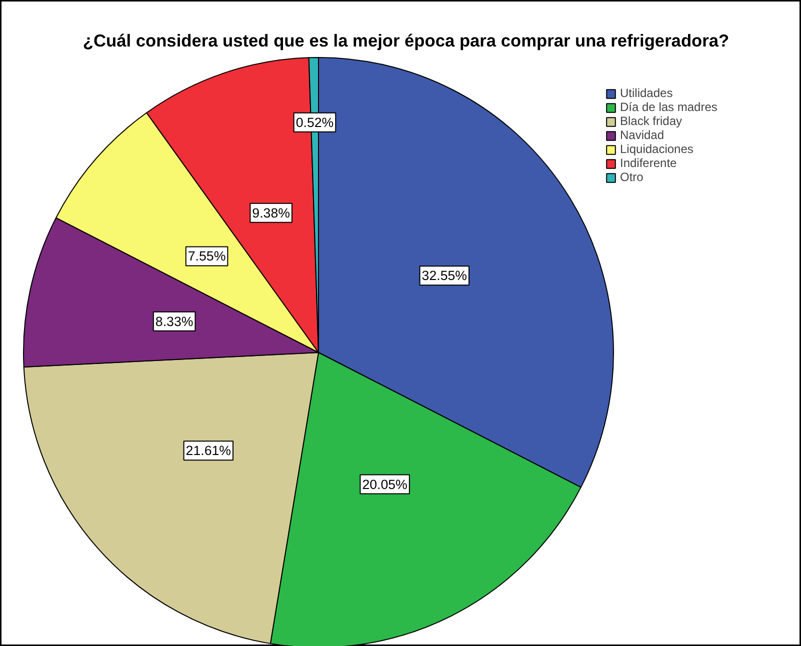 Image resolution: width=801 pixels, height=646 pixels. Describe the element at coordinates (315, 122) in the screenshot. I see `data-label: 0.52%` at that location.